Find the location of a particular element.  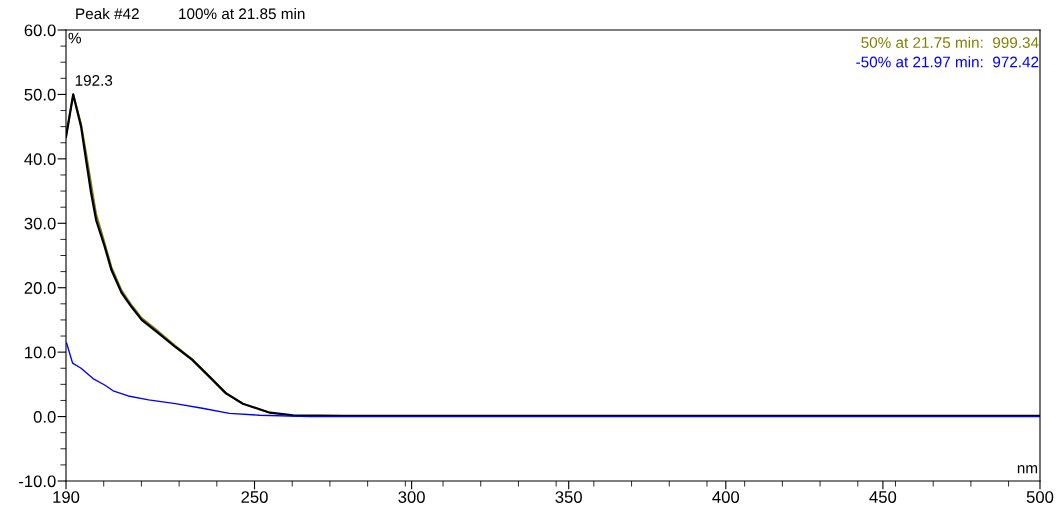

text: 100% at 21.85 min is located at coordinates (242, 13).